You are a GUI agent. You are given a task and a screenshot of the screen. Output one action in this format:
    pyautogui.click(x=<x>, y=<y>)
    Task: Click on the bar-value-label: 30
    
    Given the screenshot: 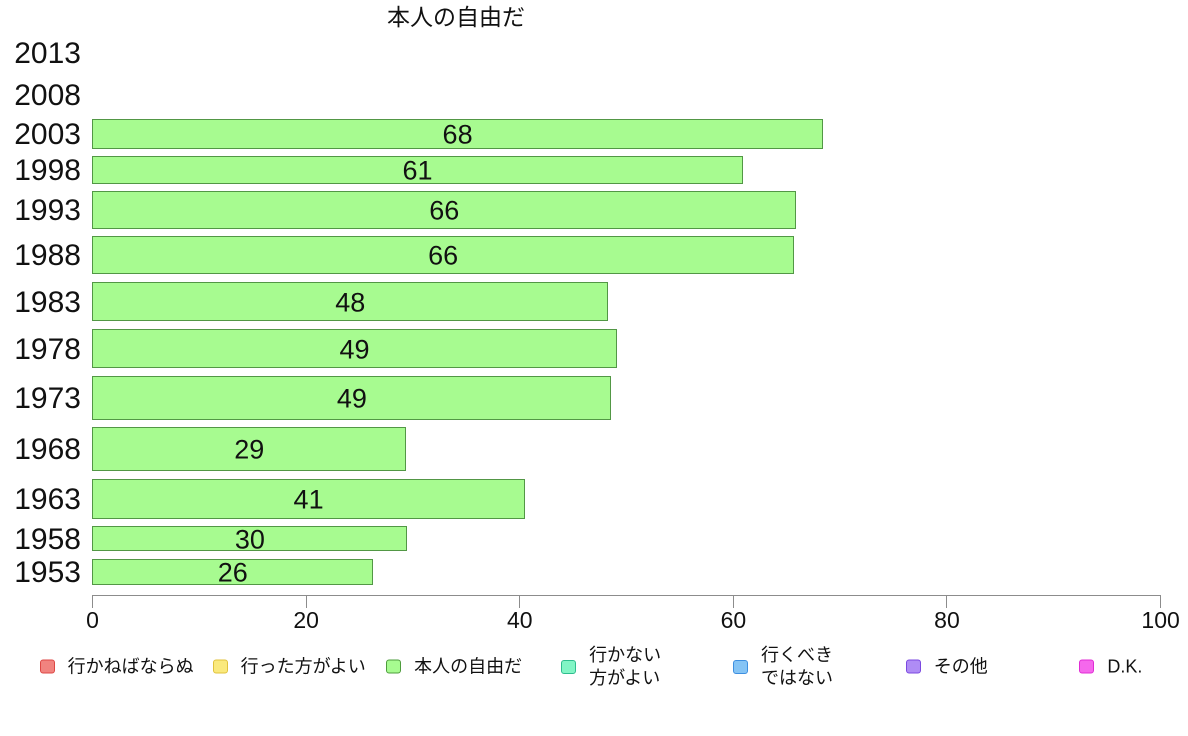 What is the action you would take?
    pyautogui.click(x=249, y=539)
    